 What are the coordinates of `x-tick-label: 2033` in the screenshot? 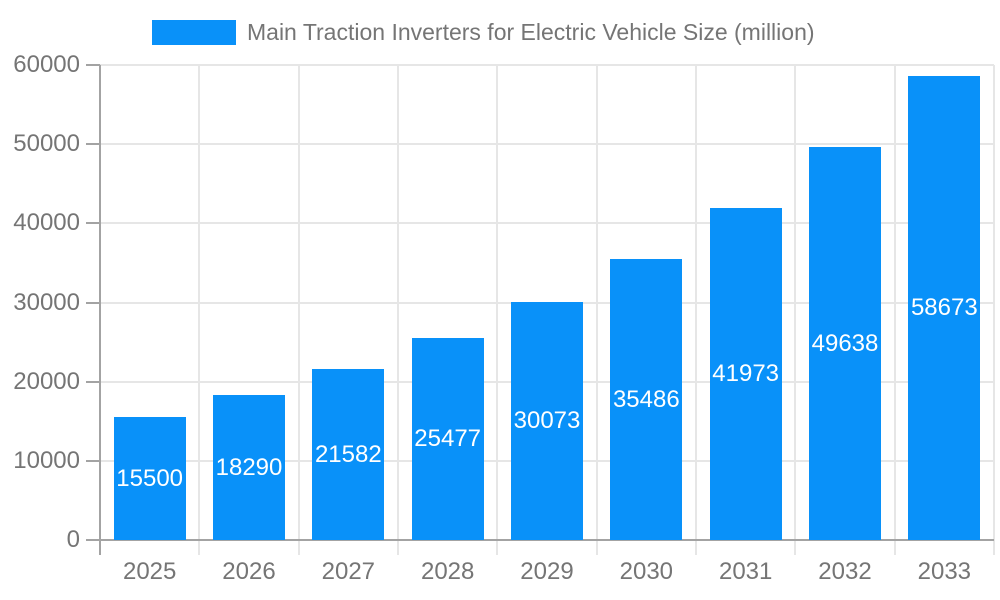 It's located at (944, 571).